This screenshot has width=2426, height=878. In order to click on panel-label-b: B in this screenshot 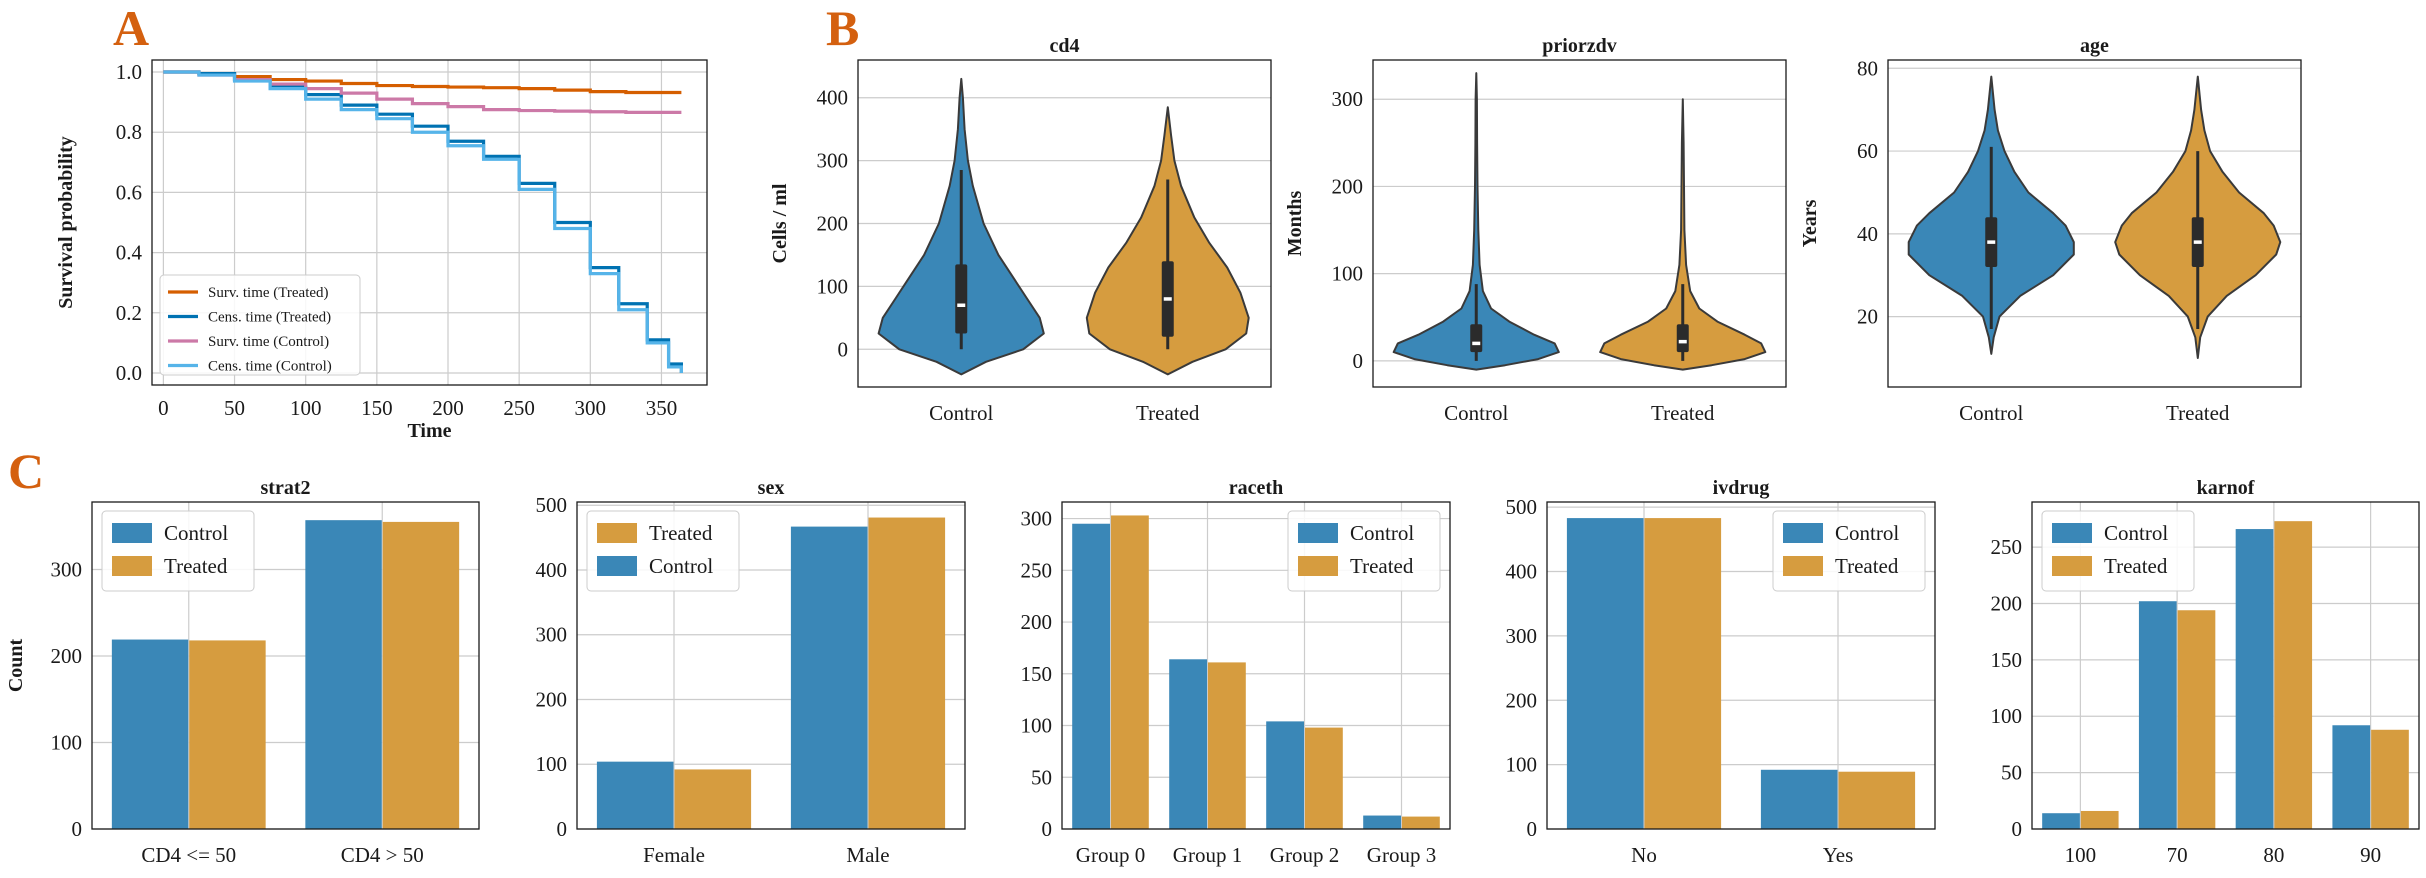, I will do `click(842, 28)`.